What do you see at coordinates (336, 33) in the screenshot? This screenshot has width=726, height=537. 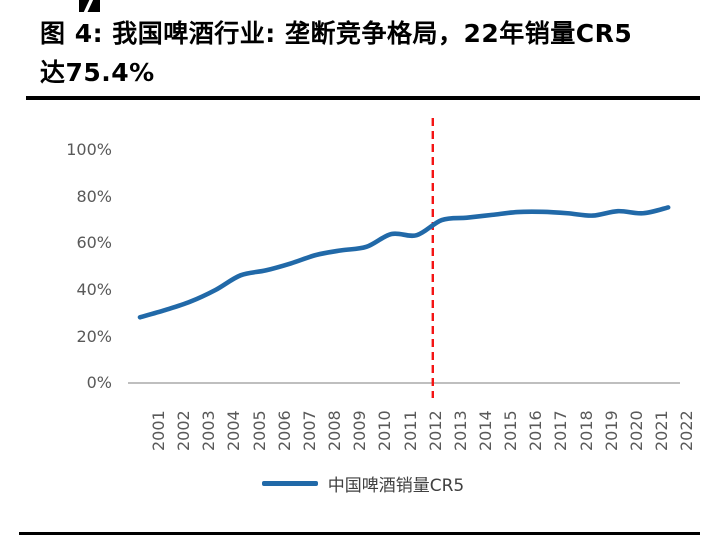 I see `figure-title-line1: 图 4: 我国啤酒行业: 垄断竞争格局，22年销量CR5` at bounding box center [336, 33].